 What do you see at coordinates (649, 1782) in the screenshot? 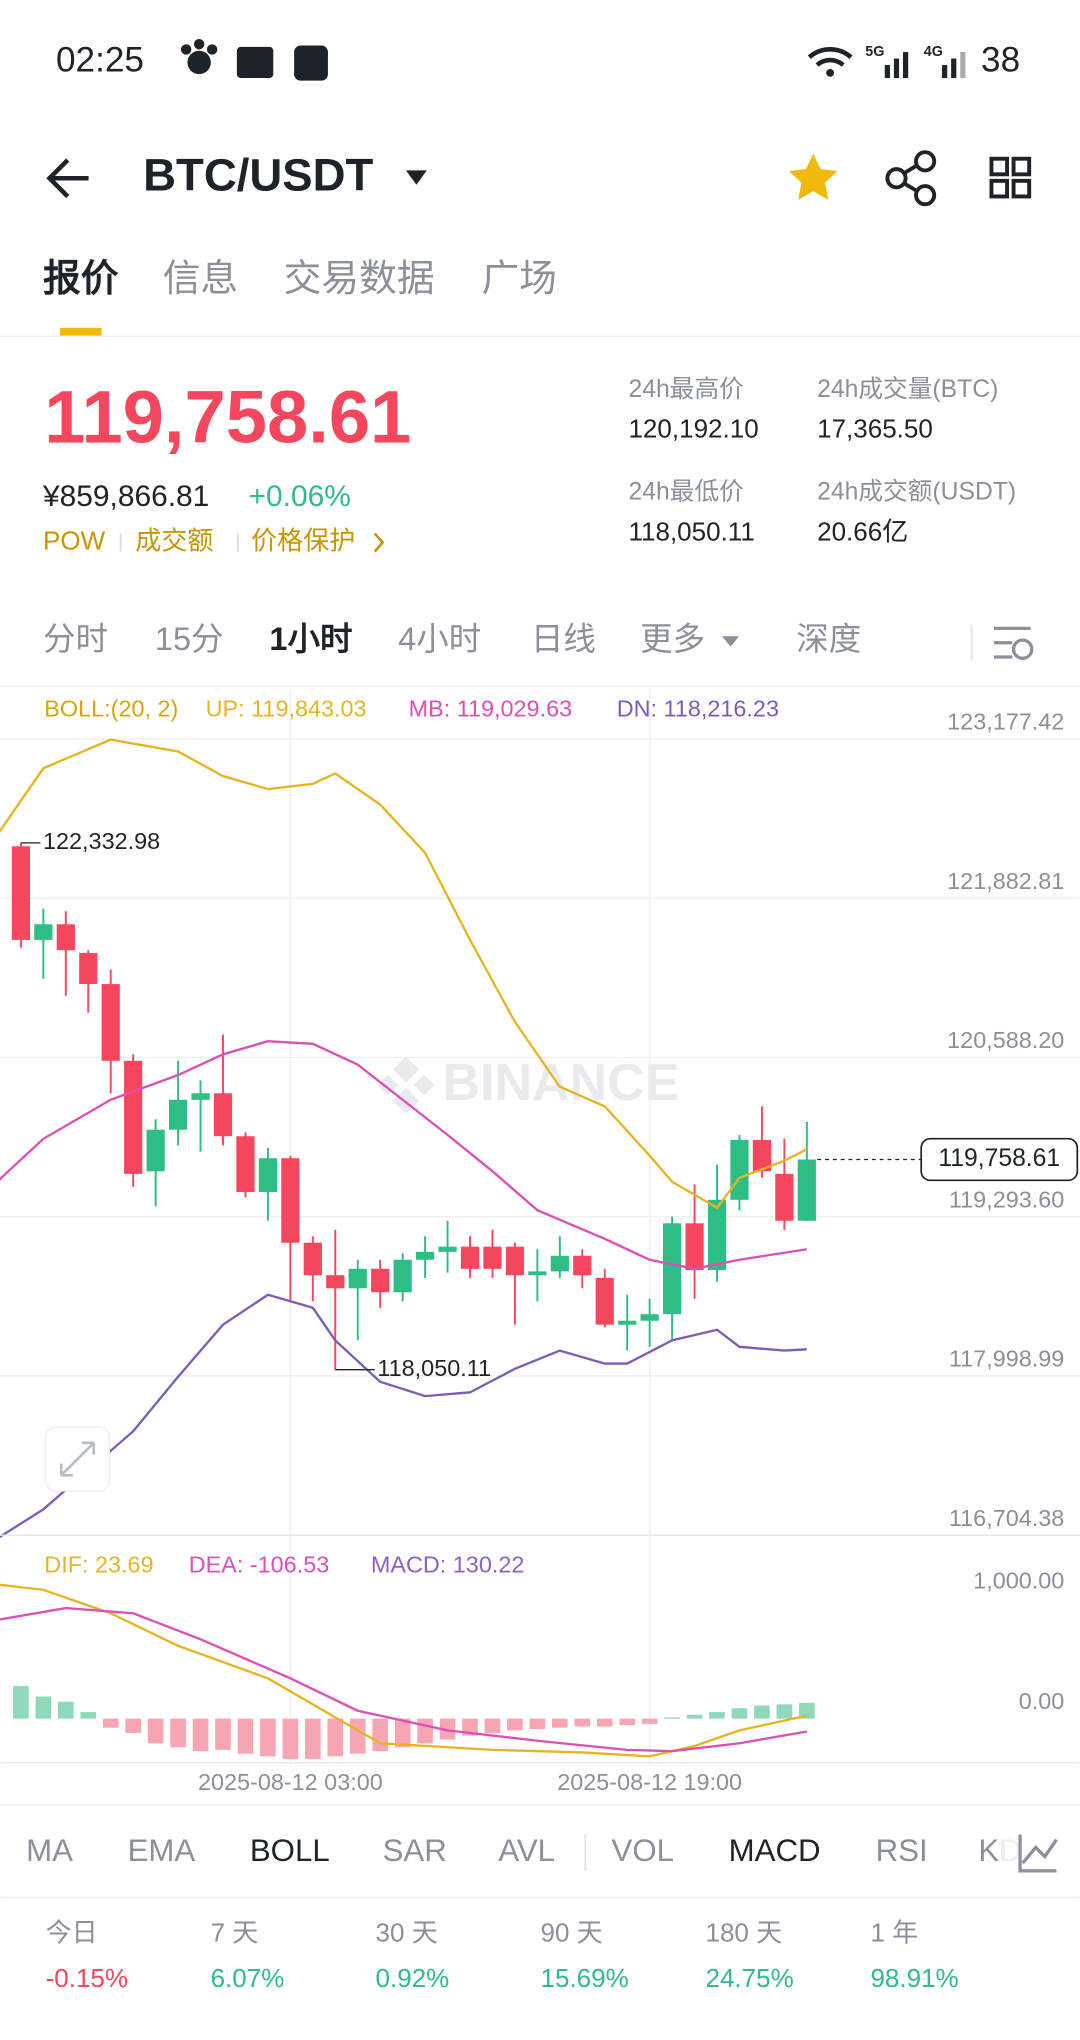
I see `x-tick-label: 2025-08-12 19:00` at bounding box center [649, 1782].